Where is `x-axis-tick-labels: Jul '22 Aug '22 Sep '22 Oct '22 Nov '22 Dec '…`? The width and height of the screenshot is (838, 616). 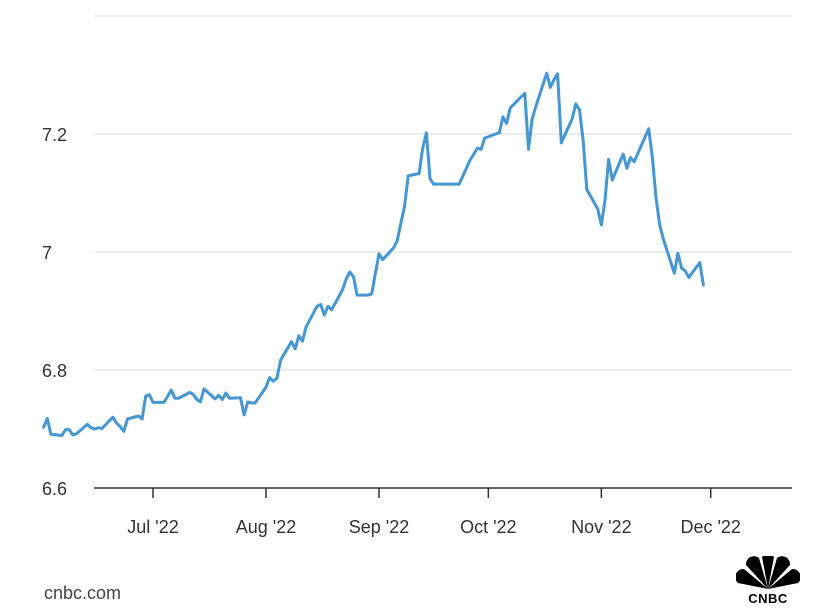
x-axis-tick-labels: Jul '22 Aug '22 Sep '22 Oct '22 Nov '22 Dec '… is located at coordinates (434, 527).